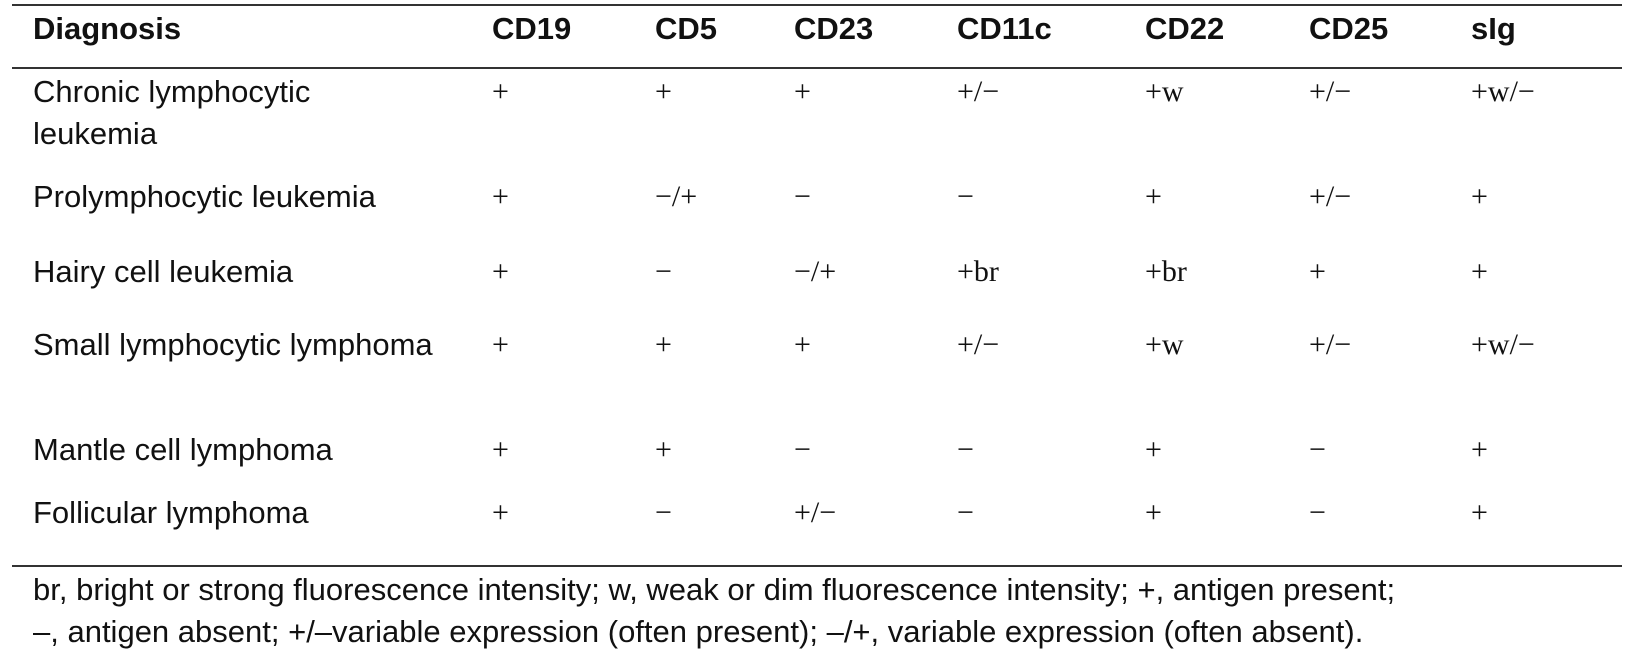 The image size is (1634, 662). I want to click on column-header: CD5, so click(686, 28).